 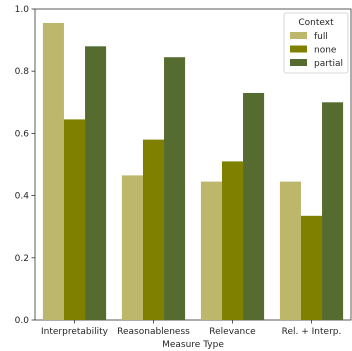 I want to click on legend-box, so click(x=316, y=43).